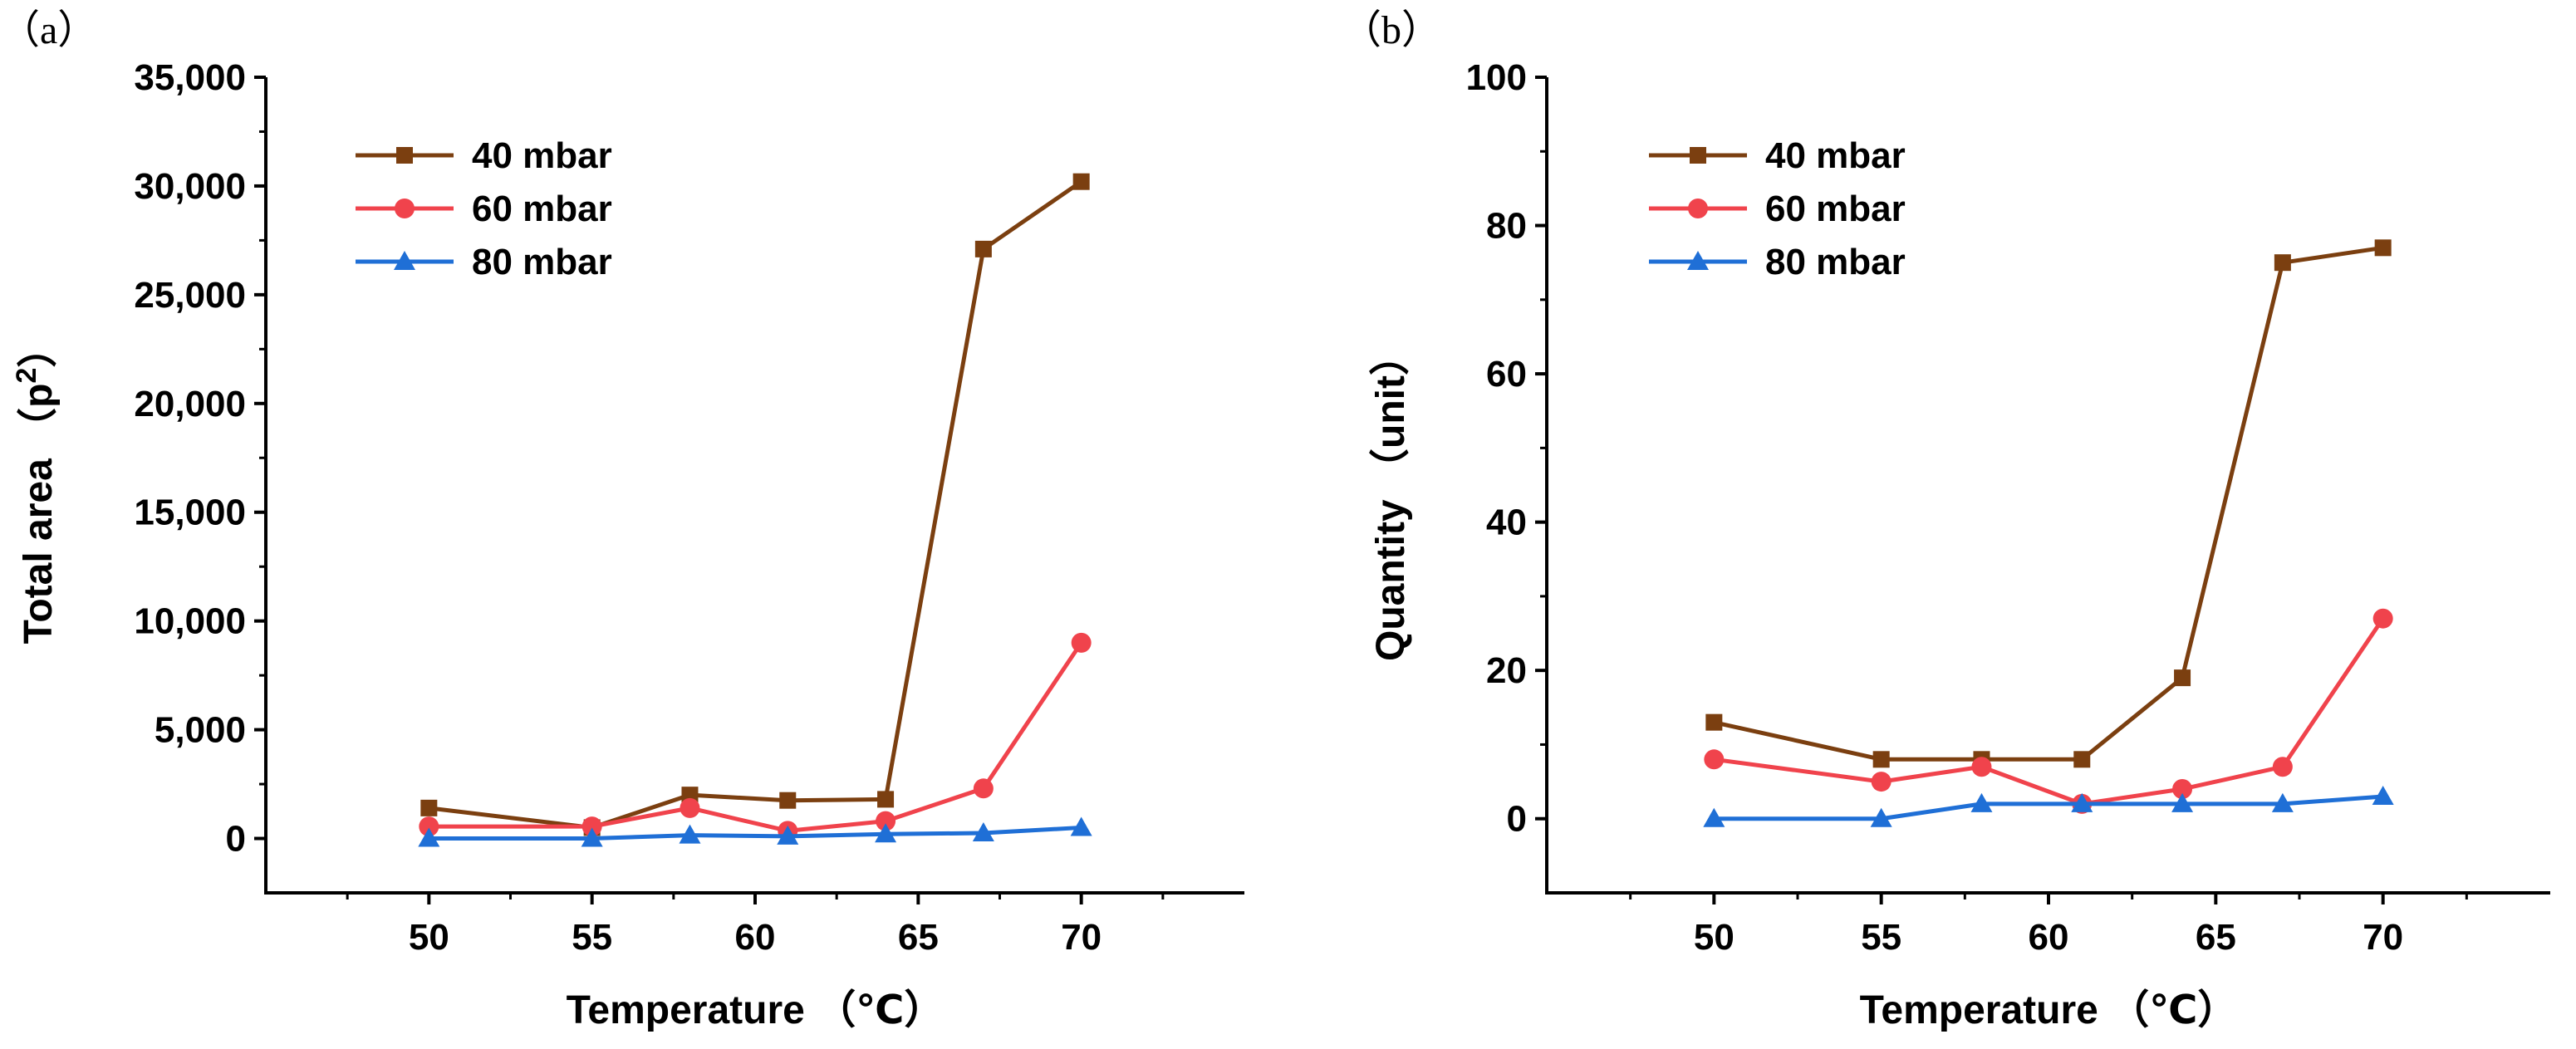 The width and height of the screenshot is (2576, 1049). Describe the element at coordinates (1391, 30) in the screenshot. I see `panel-label: （b）` at that location.